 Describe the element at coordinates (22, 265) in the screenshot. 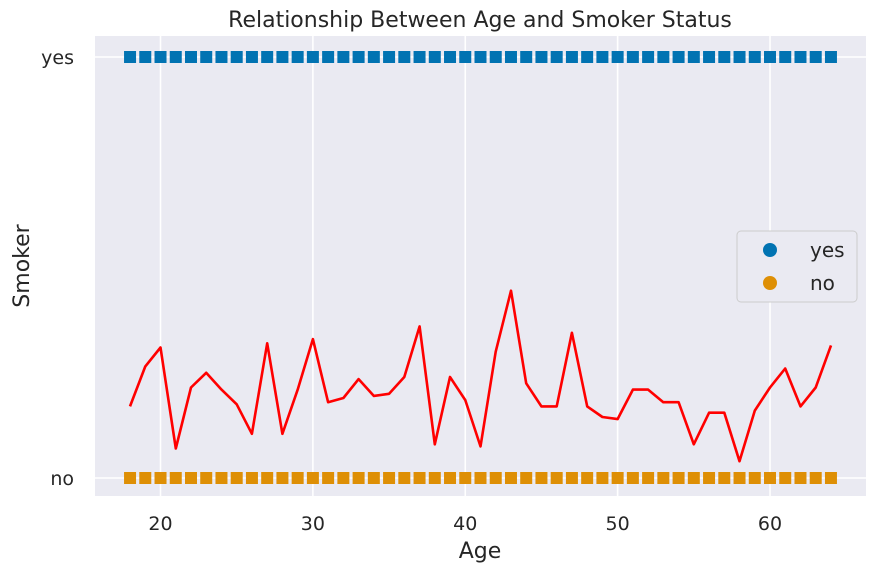

I see `y-axis-label: Smoker` at that location.